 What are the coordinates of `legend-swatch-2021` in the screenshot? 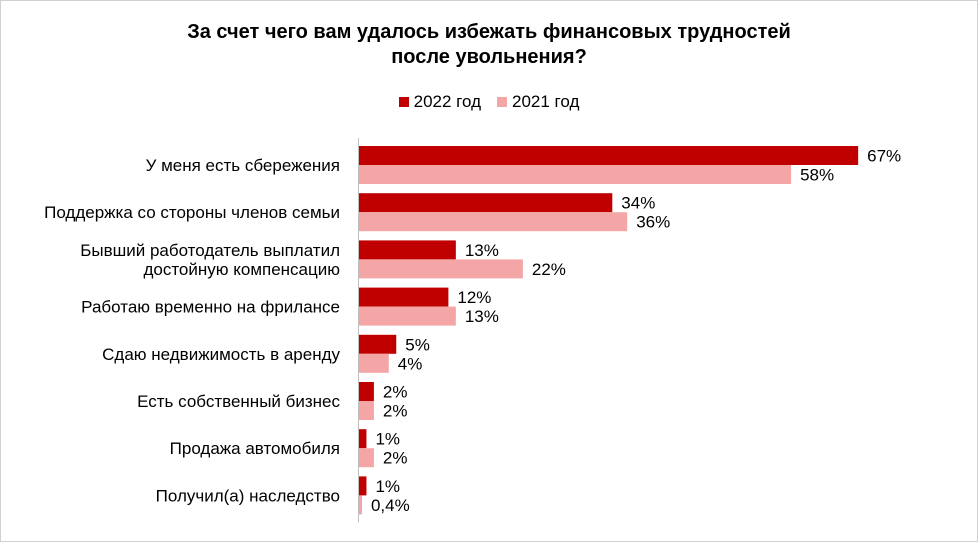 It's located at (502, 102).